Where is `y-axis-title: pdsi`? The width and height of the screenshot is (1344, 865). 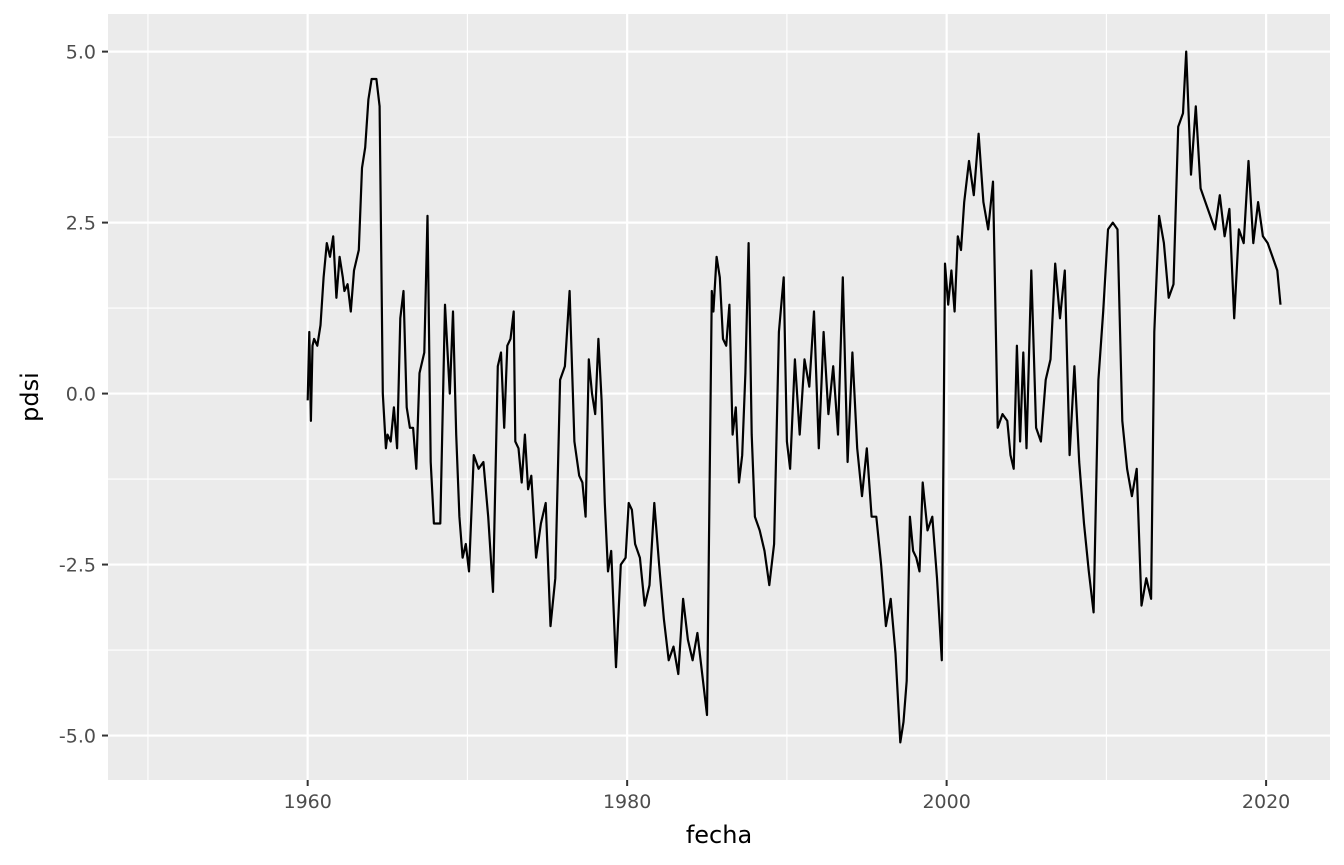 y-axis-title: pdsi is located at coordinates (30, 397).